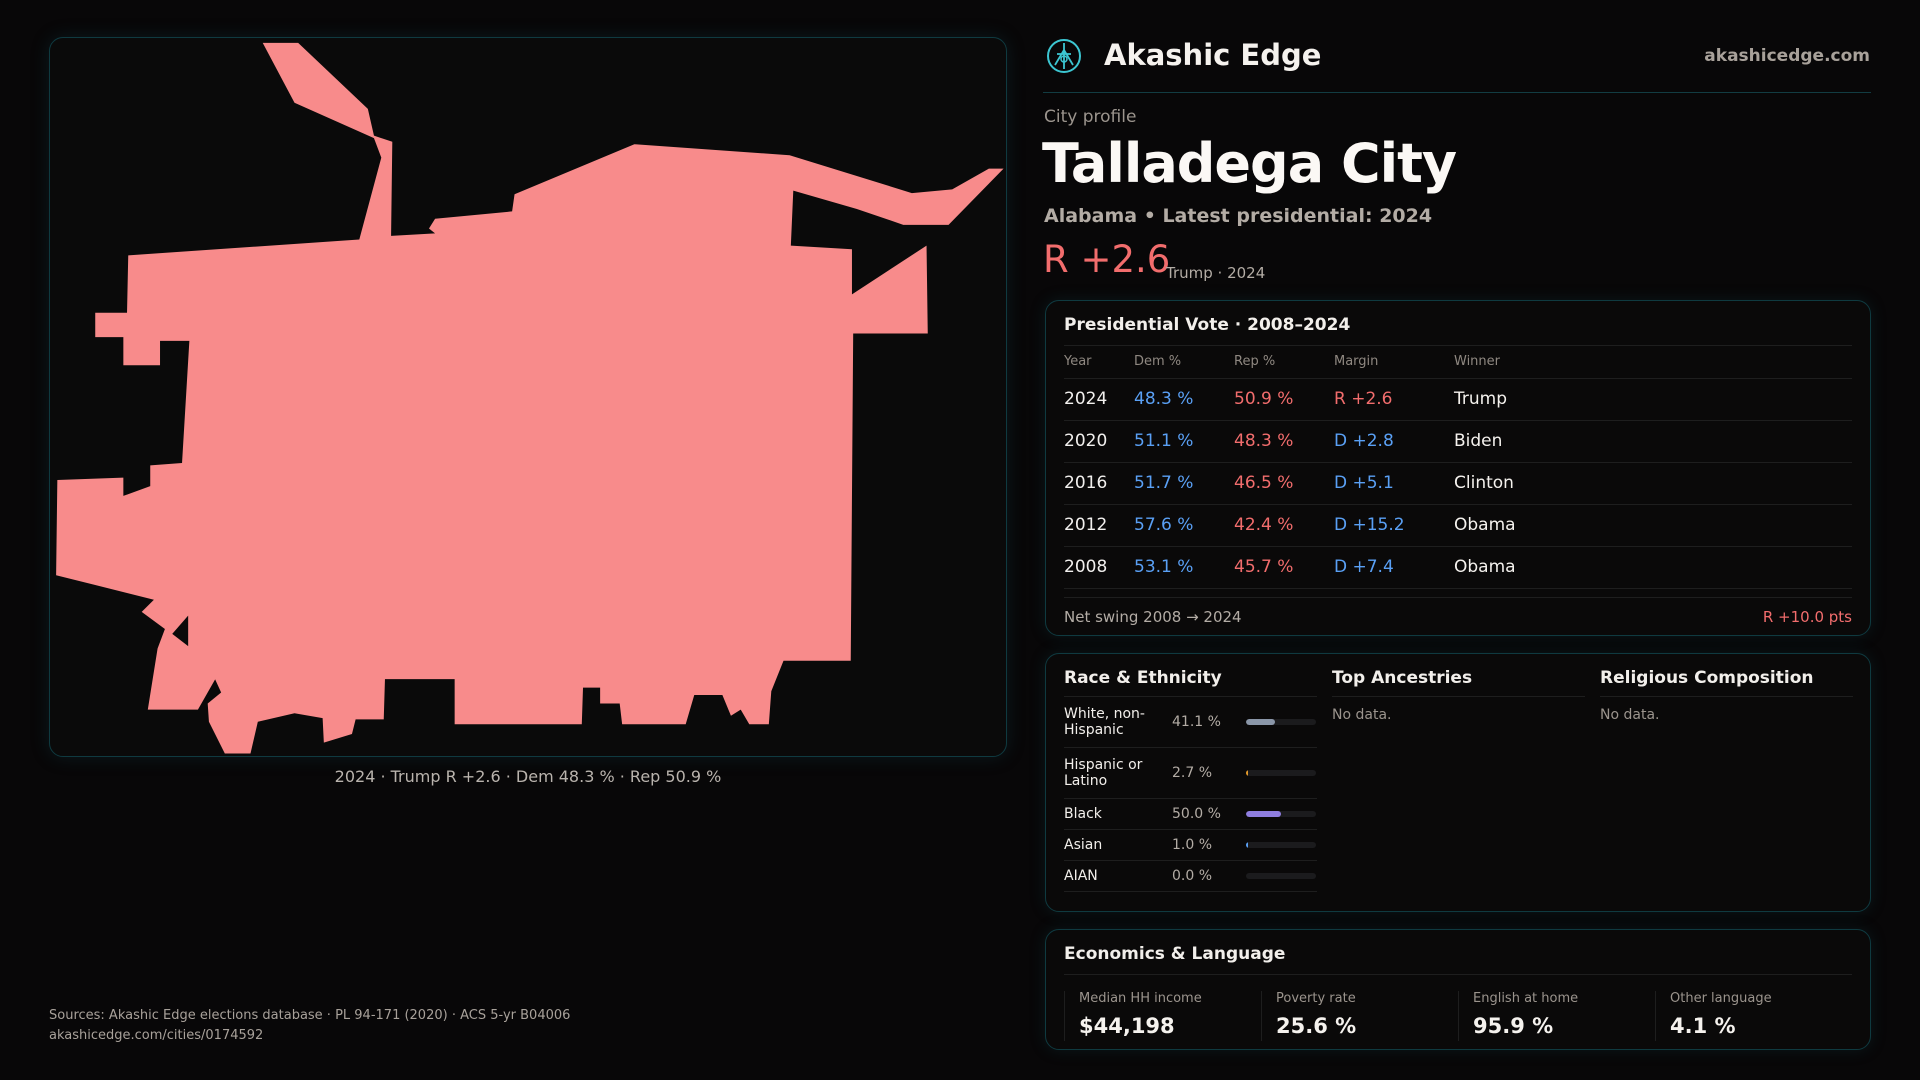 Image resolution: width=1920 pixels, height=1080 pixels. I want to click on cell-year: 2012, so click(1099, 525).